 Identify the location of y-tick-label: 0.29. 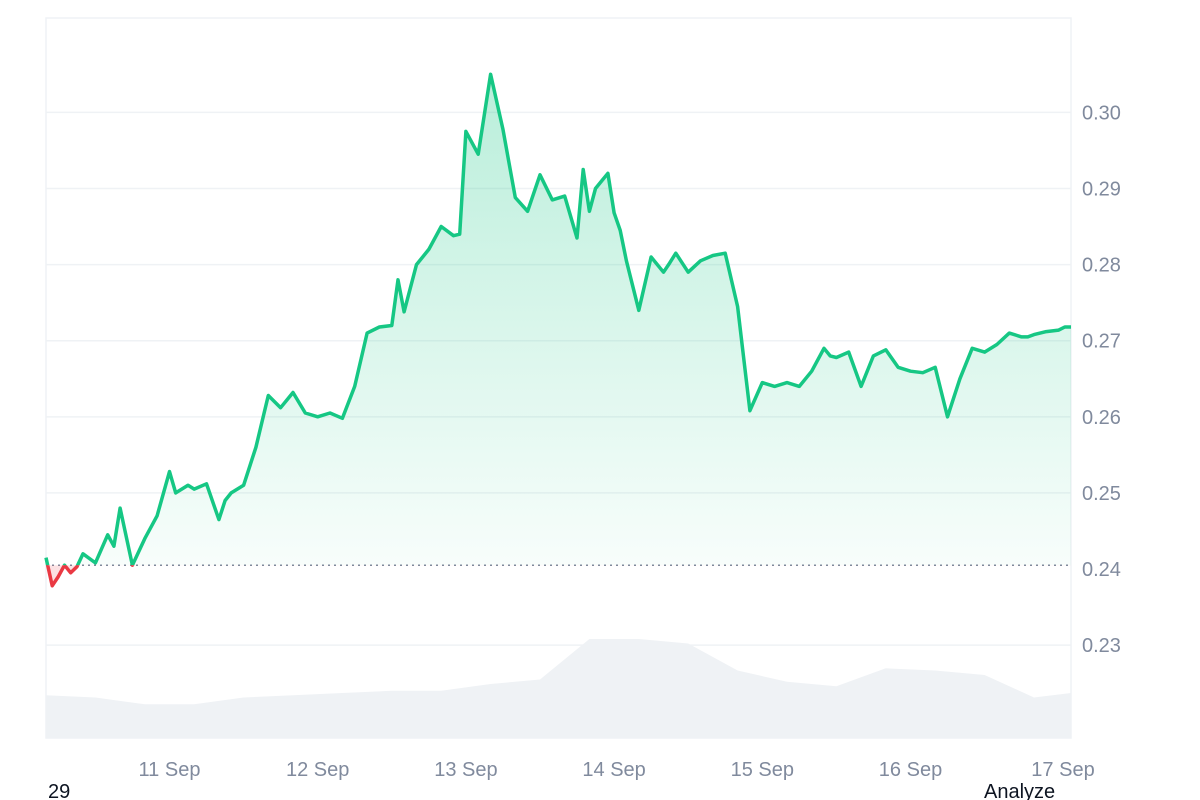
(1101, 189).